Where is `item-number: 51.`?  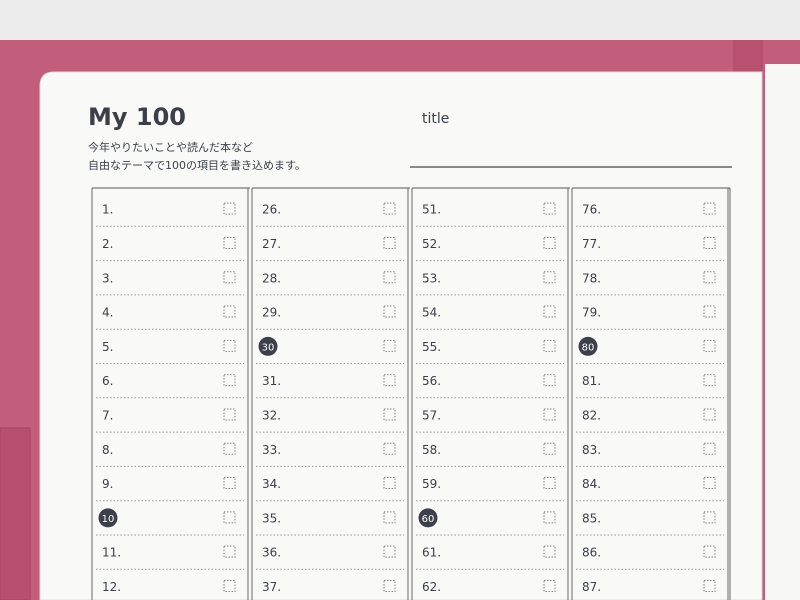 item-number: 51. is located at coordinates (431, 210).